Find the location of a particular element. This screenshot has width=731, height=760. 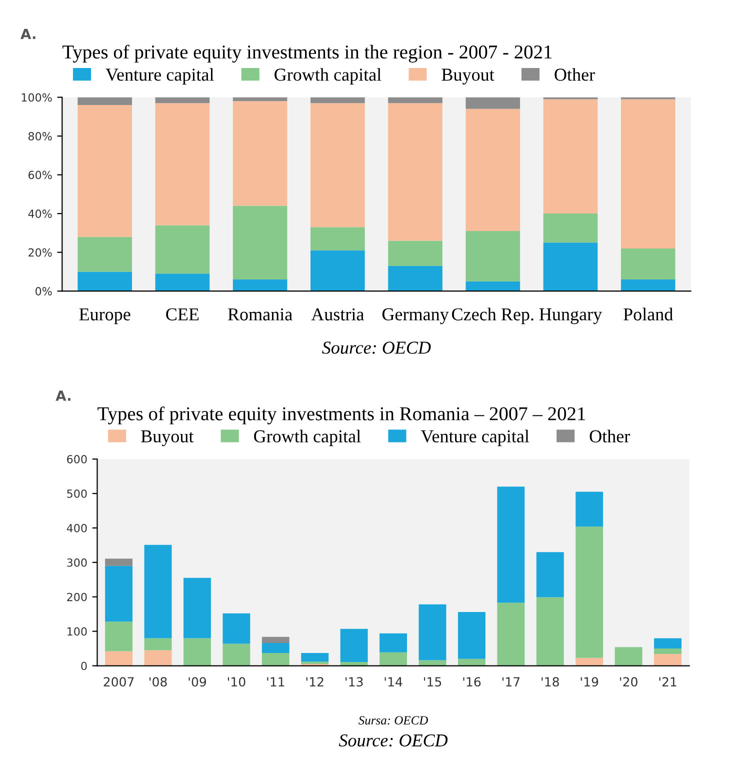

y-tick-label: 300 is located at coordinates (77, 562).